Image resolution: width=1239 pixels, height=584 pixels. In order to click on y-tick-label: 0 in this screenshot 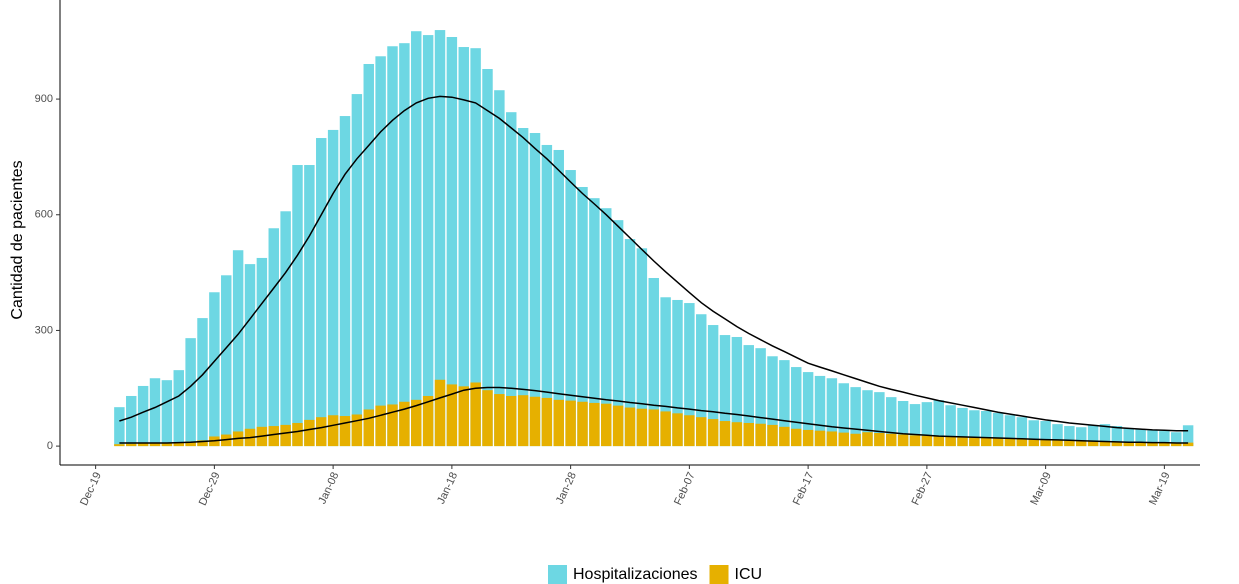, I will do `click(50, 446)`.